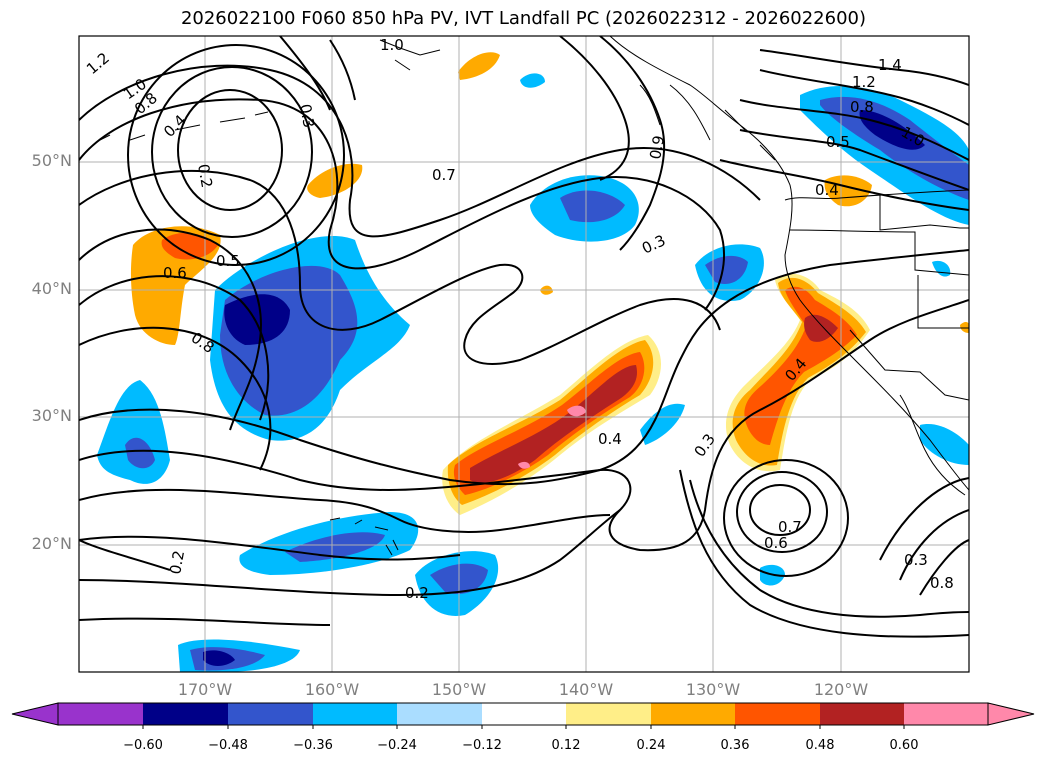  What do you see at coordinates (586, 689) in the screenshot?
I see `lon-label-140w: 140°W` at bounding box center [586, 689].